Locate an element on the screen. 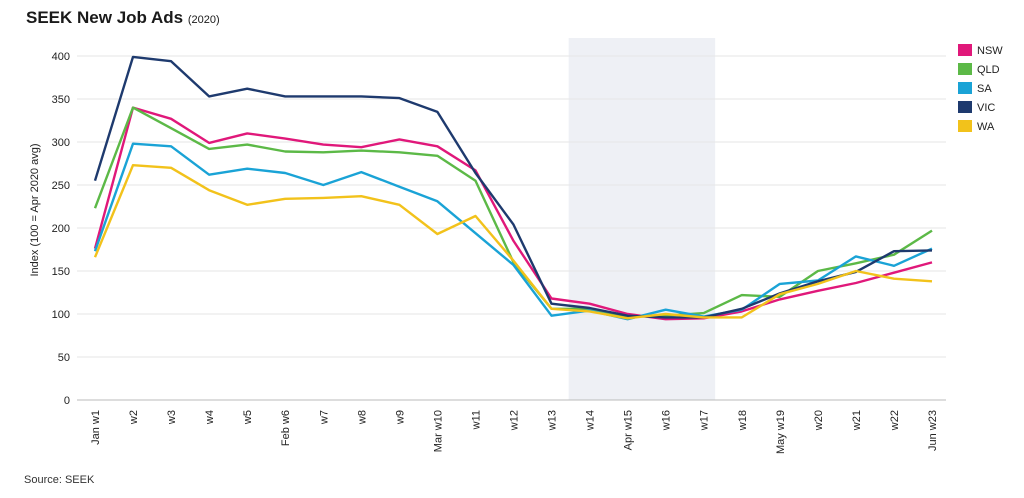 The height and width of the screenshot is (498, 1024). legend-label-sa: SA is located at coordinates (984, 89).